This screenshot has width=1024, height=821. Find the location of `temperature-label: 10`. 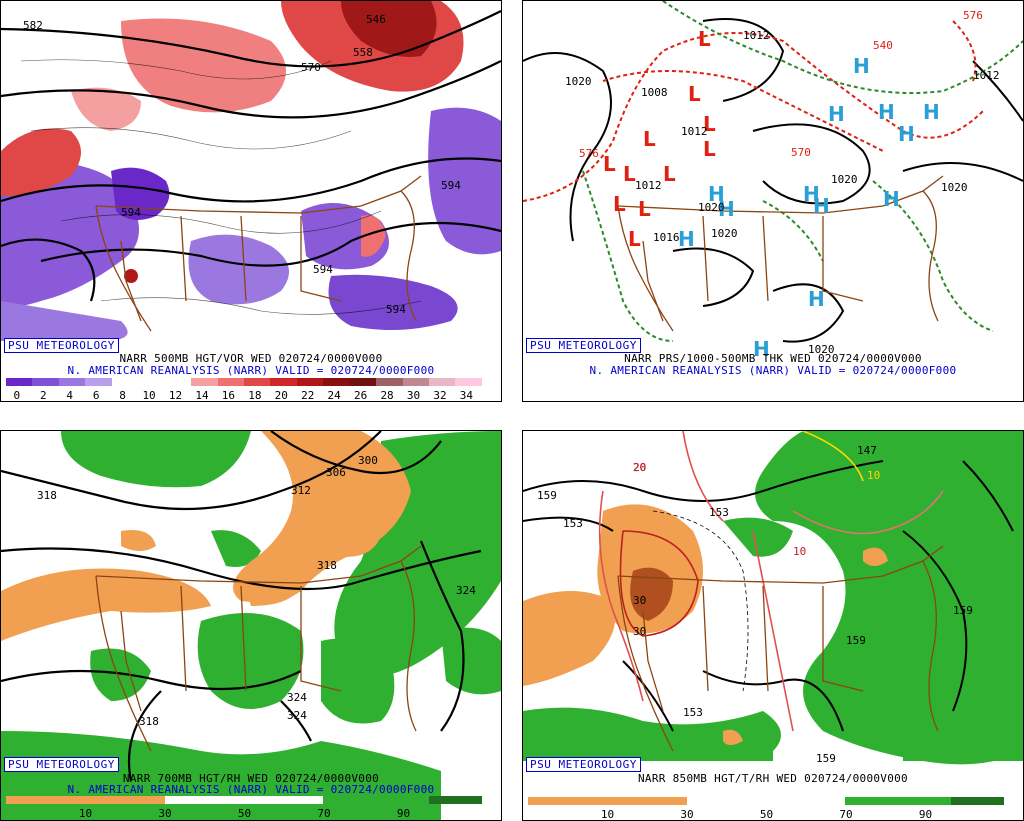

temperature-label: 10 is located at coordinates (873, 475).